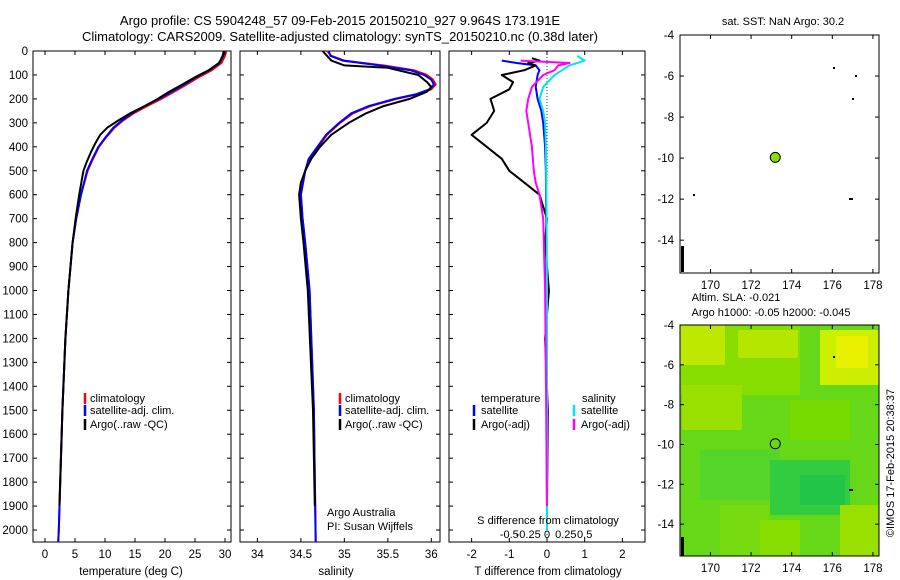 The image size is (900, 580). I want to click on series-line-salinity-satellite, so click(562, 292).